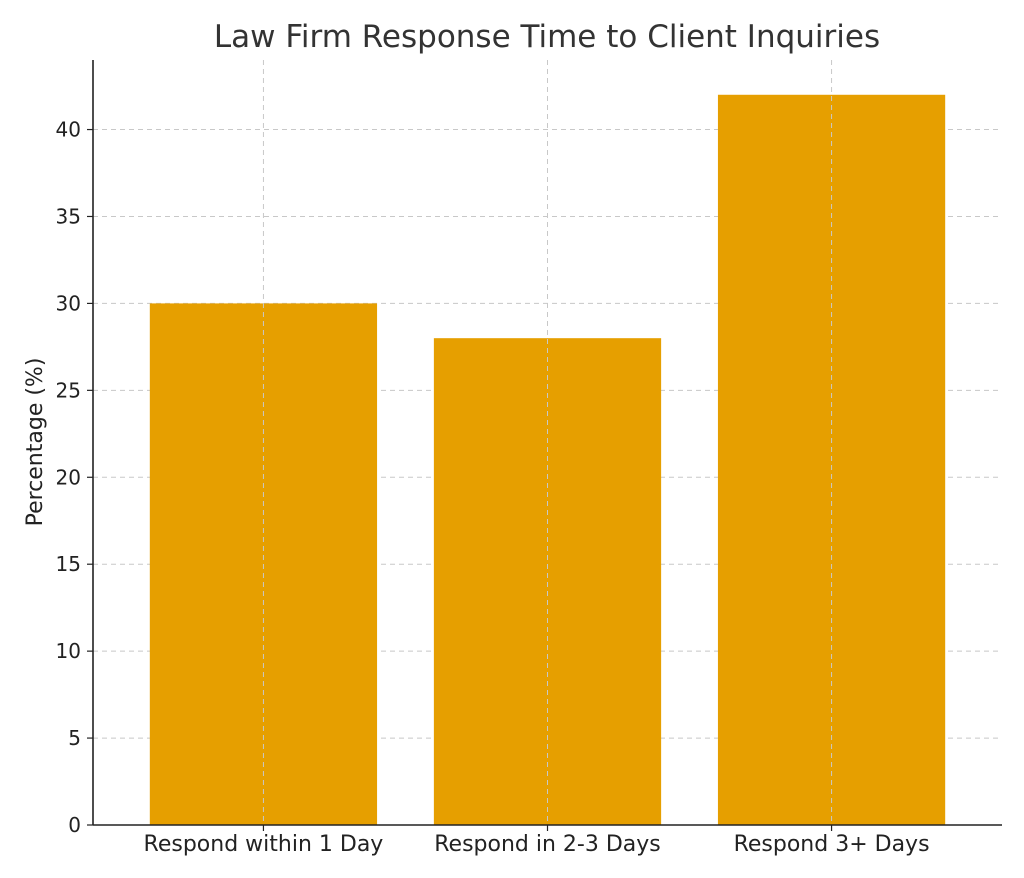  What do you see at coordinates (68, 216) in the screenshot?
I see `y-tick-label: 35` at bounding box center [68, 216].